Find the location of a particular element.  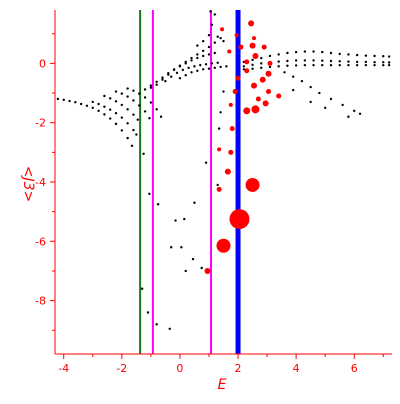

y-axis-title: <J3> is located at coordinates (28, 184).